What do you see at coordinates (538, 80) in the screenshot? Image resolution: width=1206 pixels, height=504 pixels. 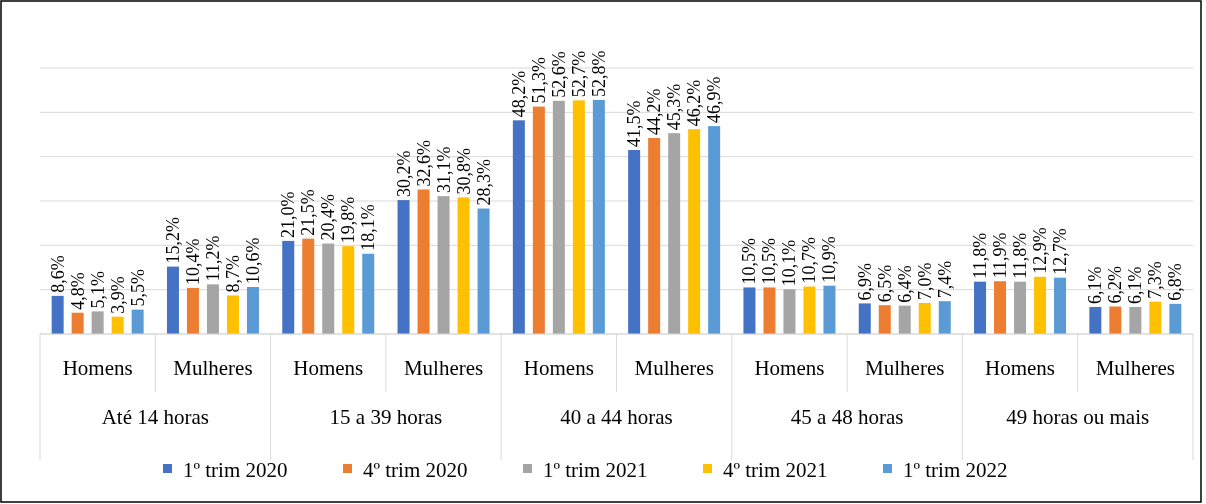 I see `data-label: 51,3%` at bounding box center [538, 80].